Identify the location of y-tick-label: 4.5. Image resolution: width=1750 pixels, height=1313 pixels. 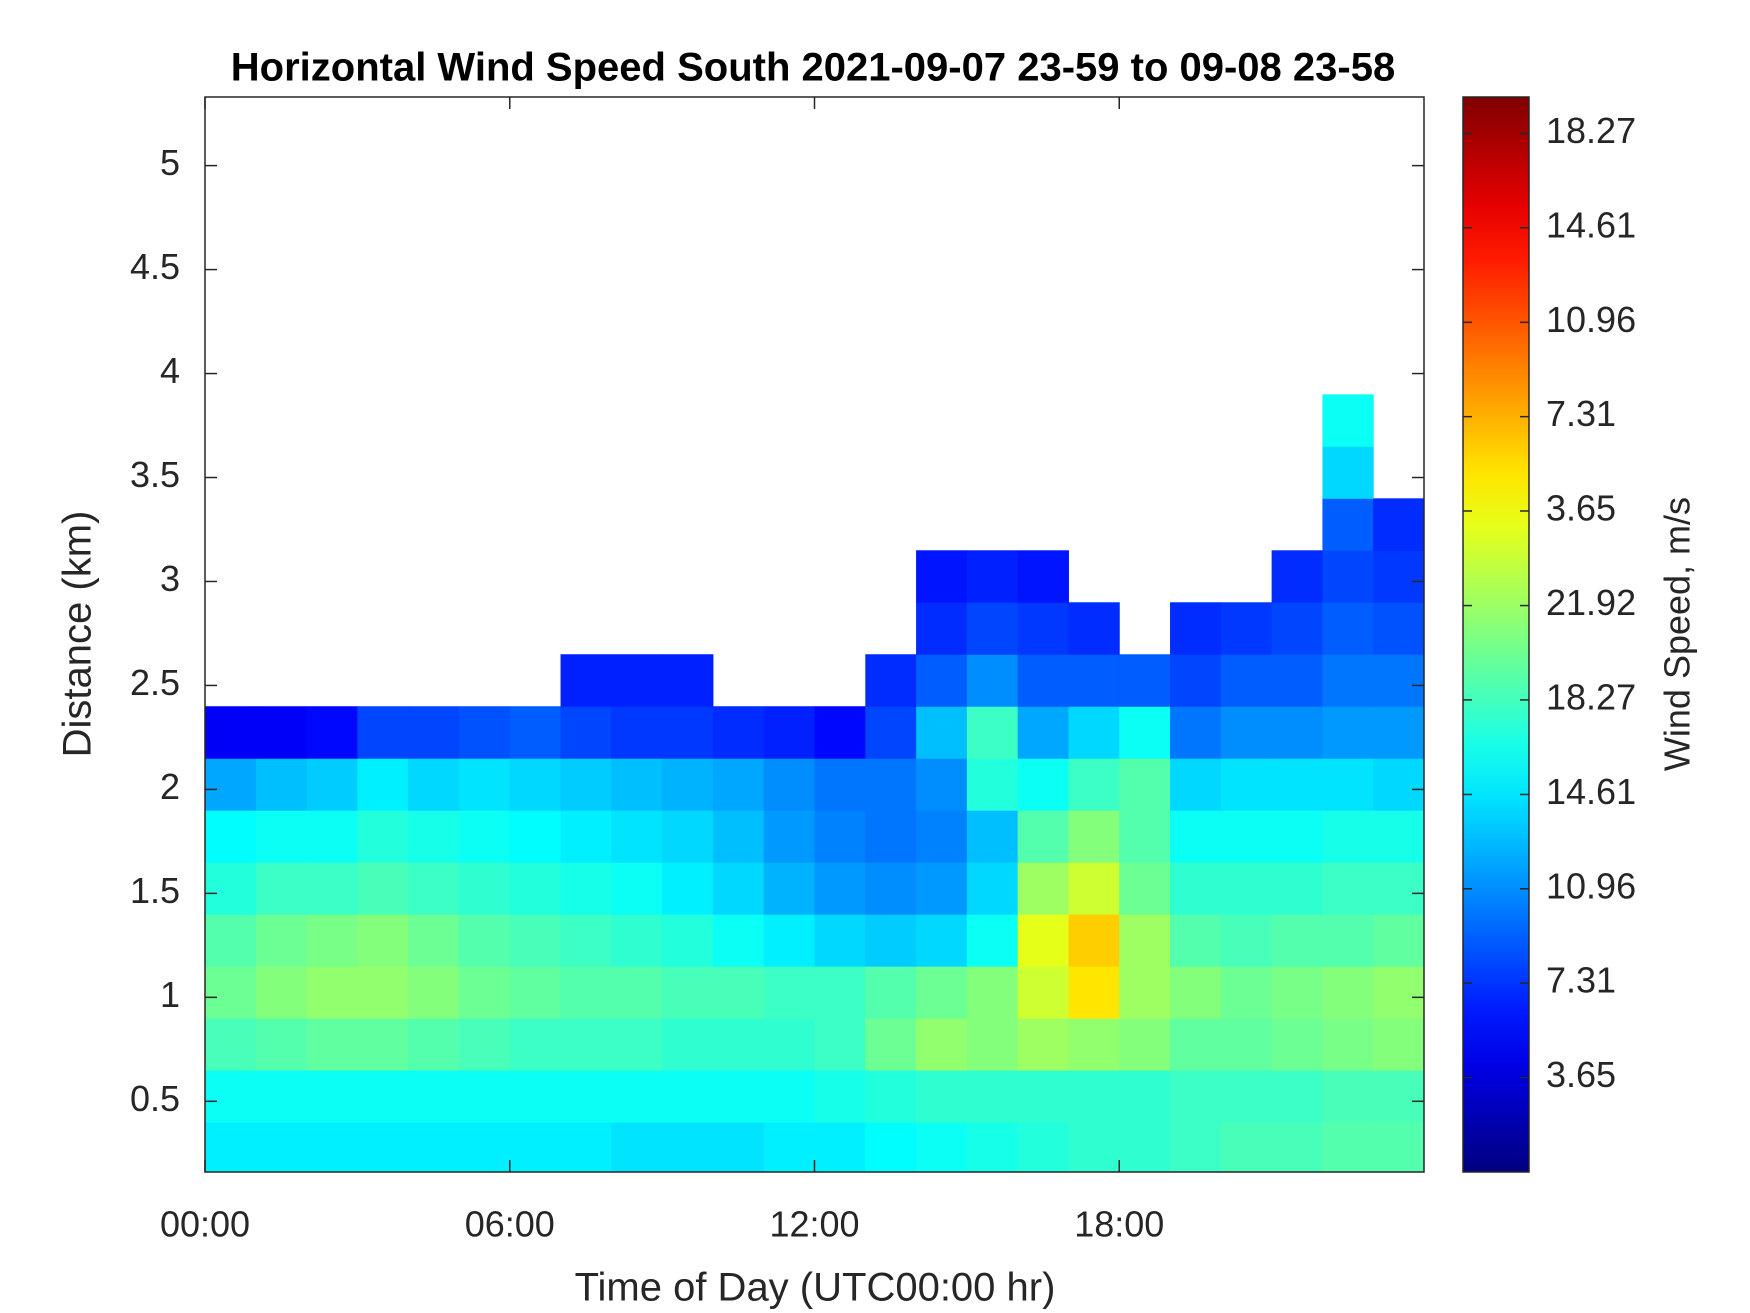
(155, 266).